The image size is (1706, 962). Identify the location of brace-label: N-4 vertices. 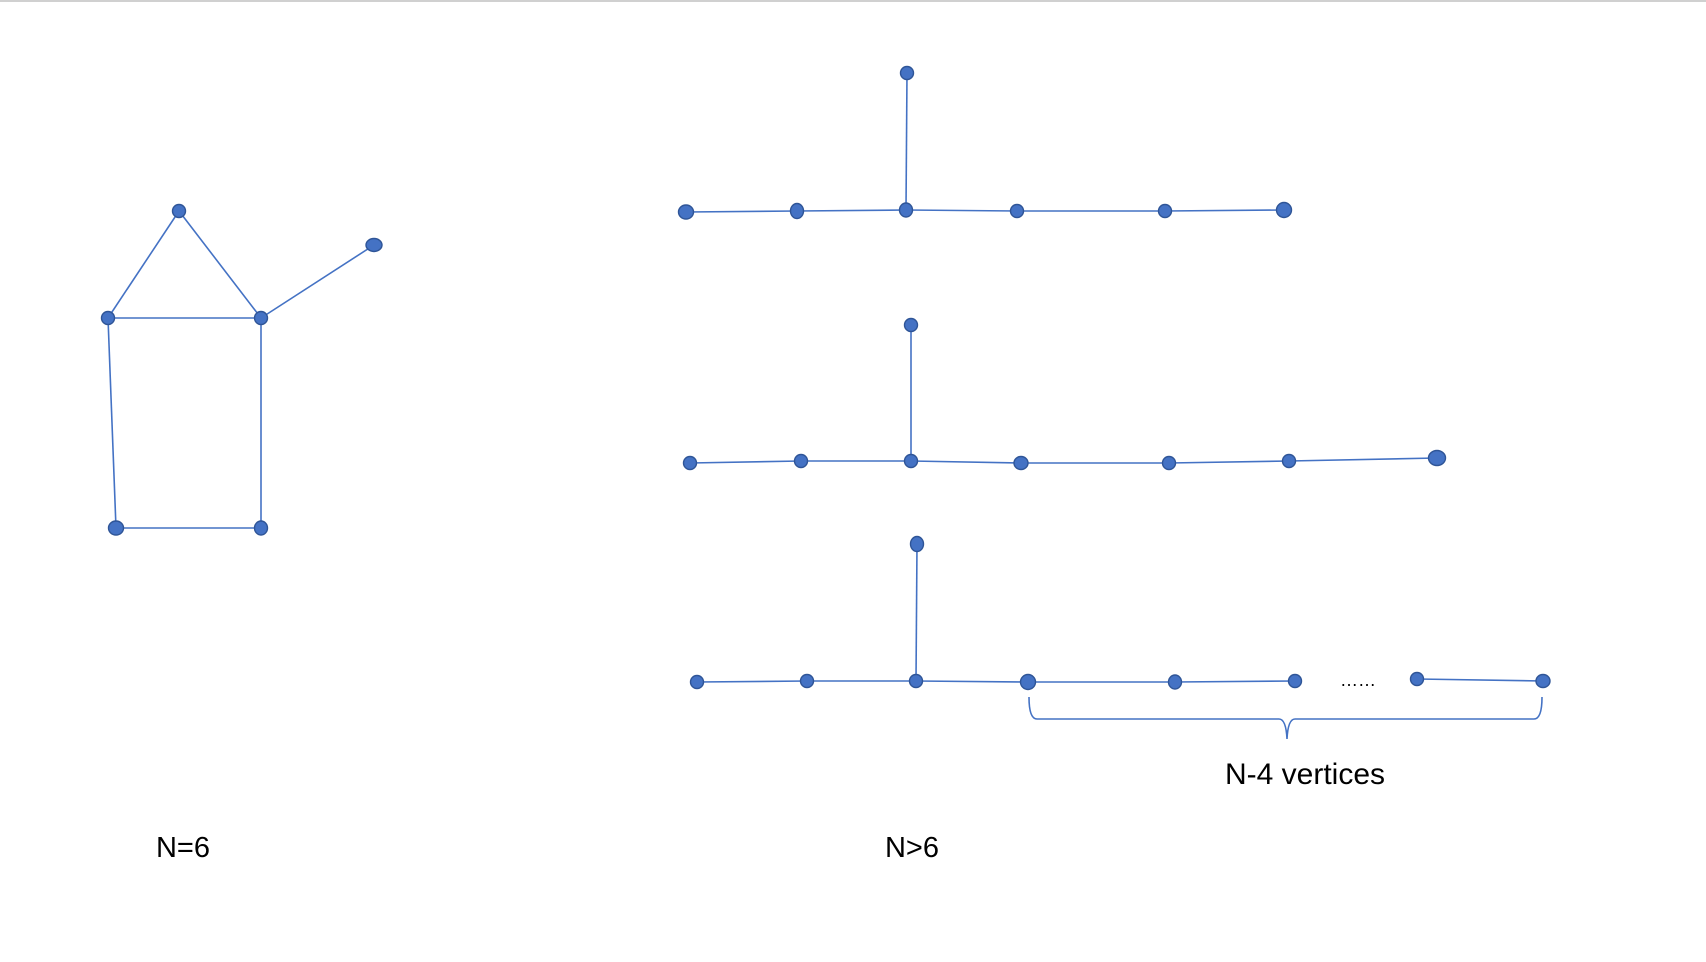
(1305, 774).